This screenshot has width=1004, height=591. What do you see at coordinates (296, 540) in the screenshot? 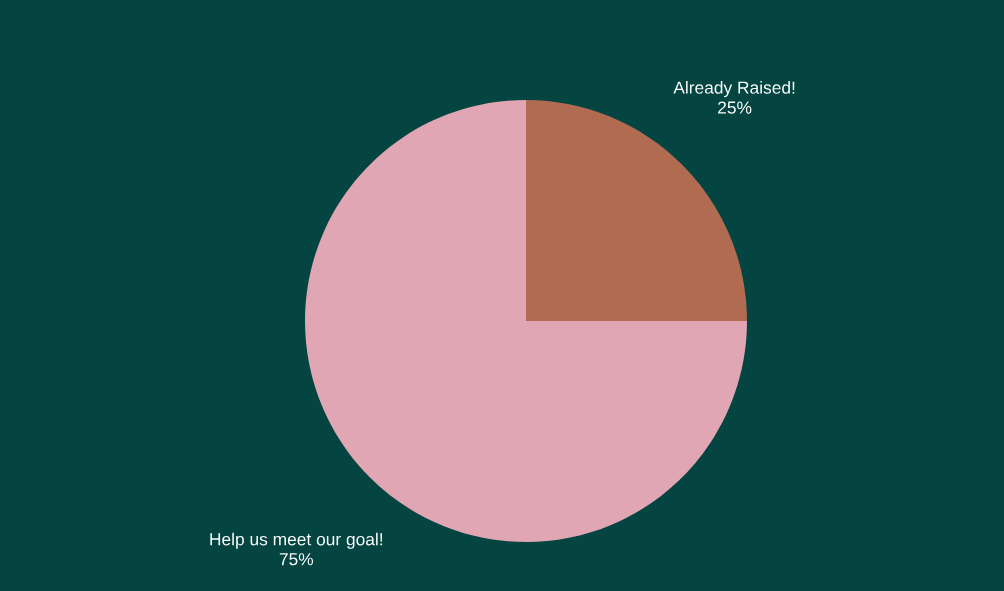
I see `slice-label: Help us meet our goal!` at bounding box center [296, 540].